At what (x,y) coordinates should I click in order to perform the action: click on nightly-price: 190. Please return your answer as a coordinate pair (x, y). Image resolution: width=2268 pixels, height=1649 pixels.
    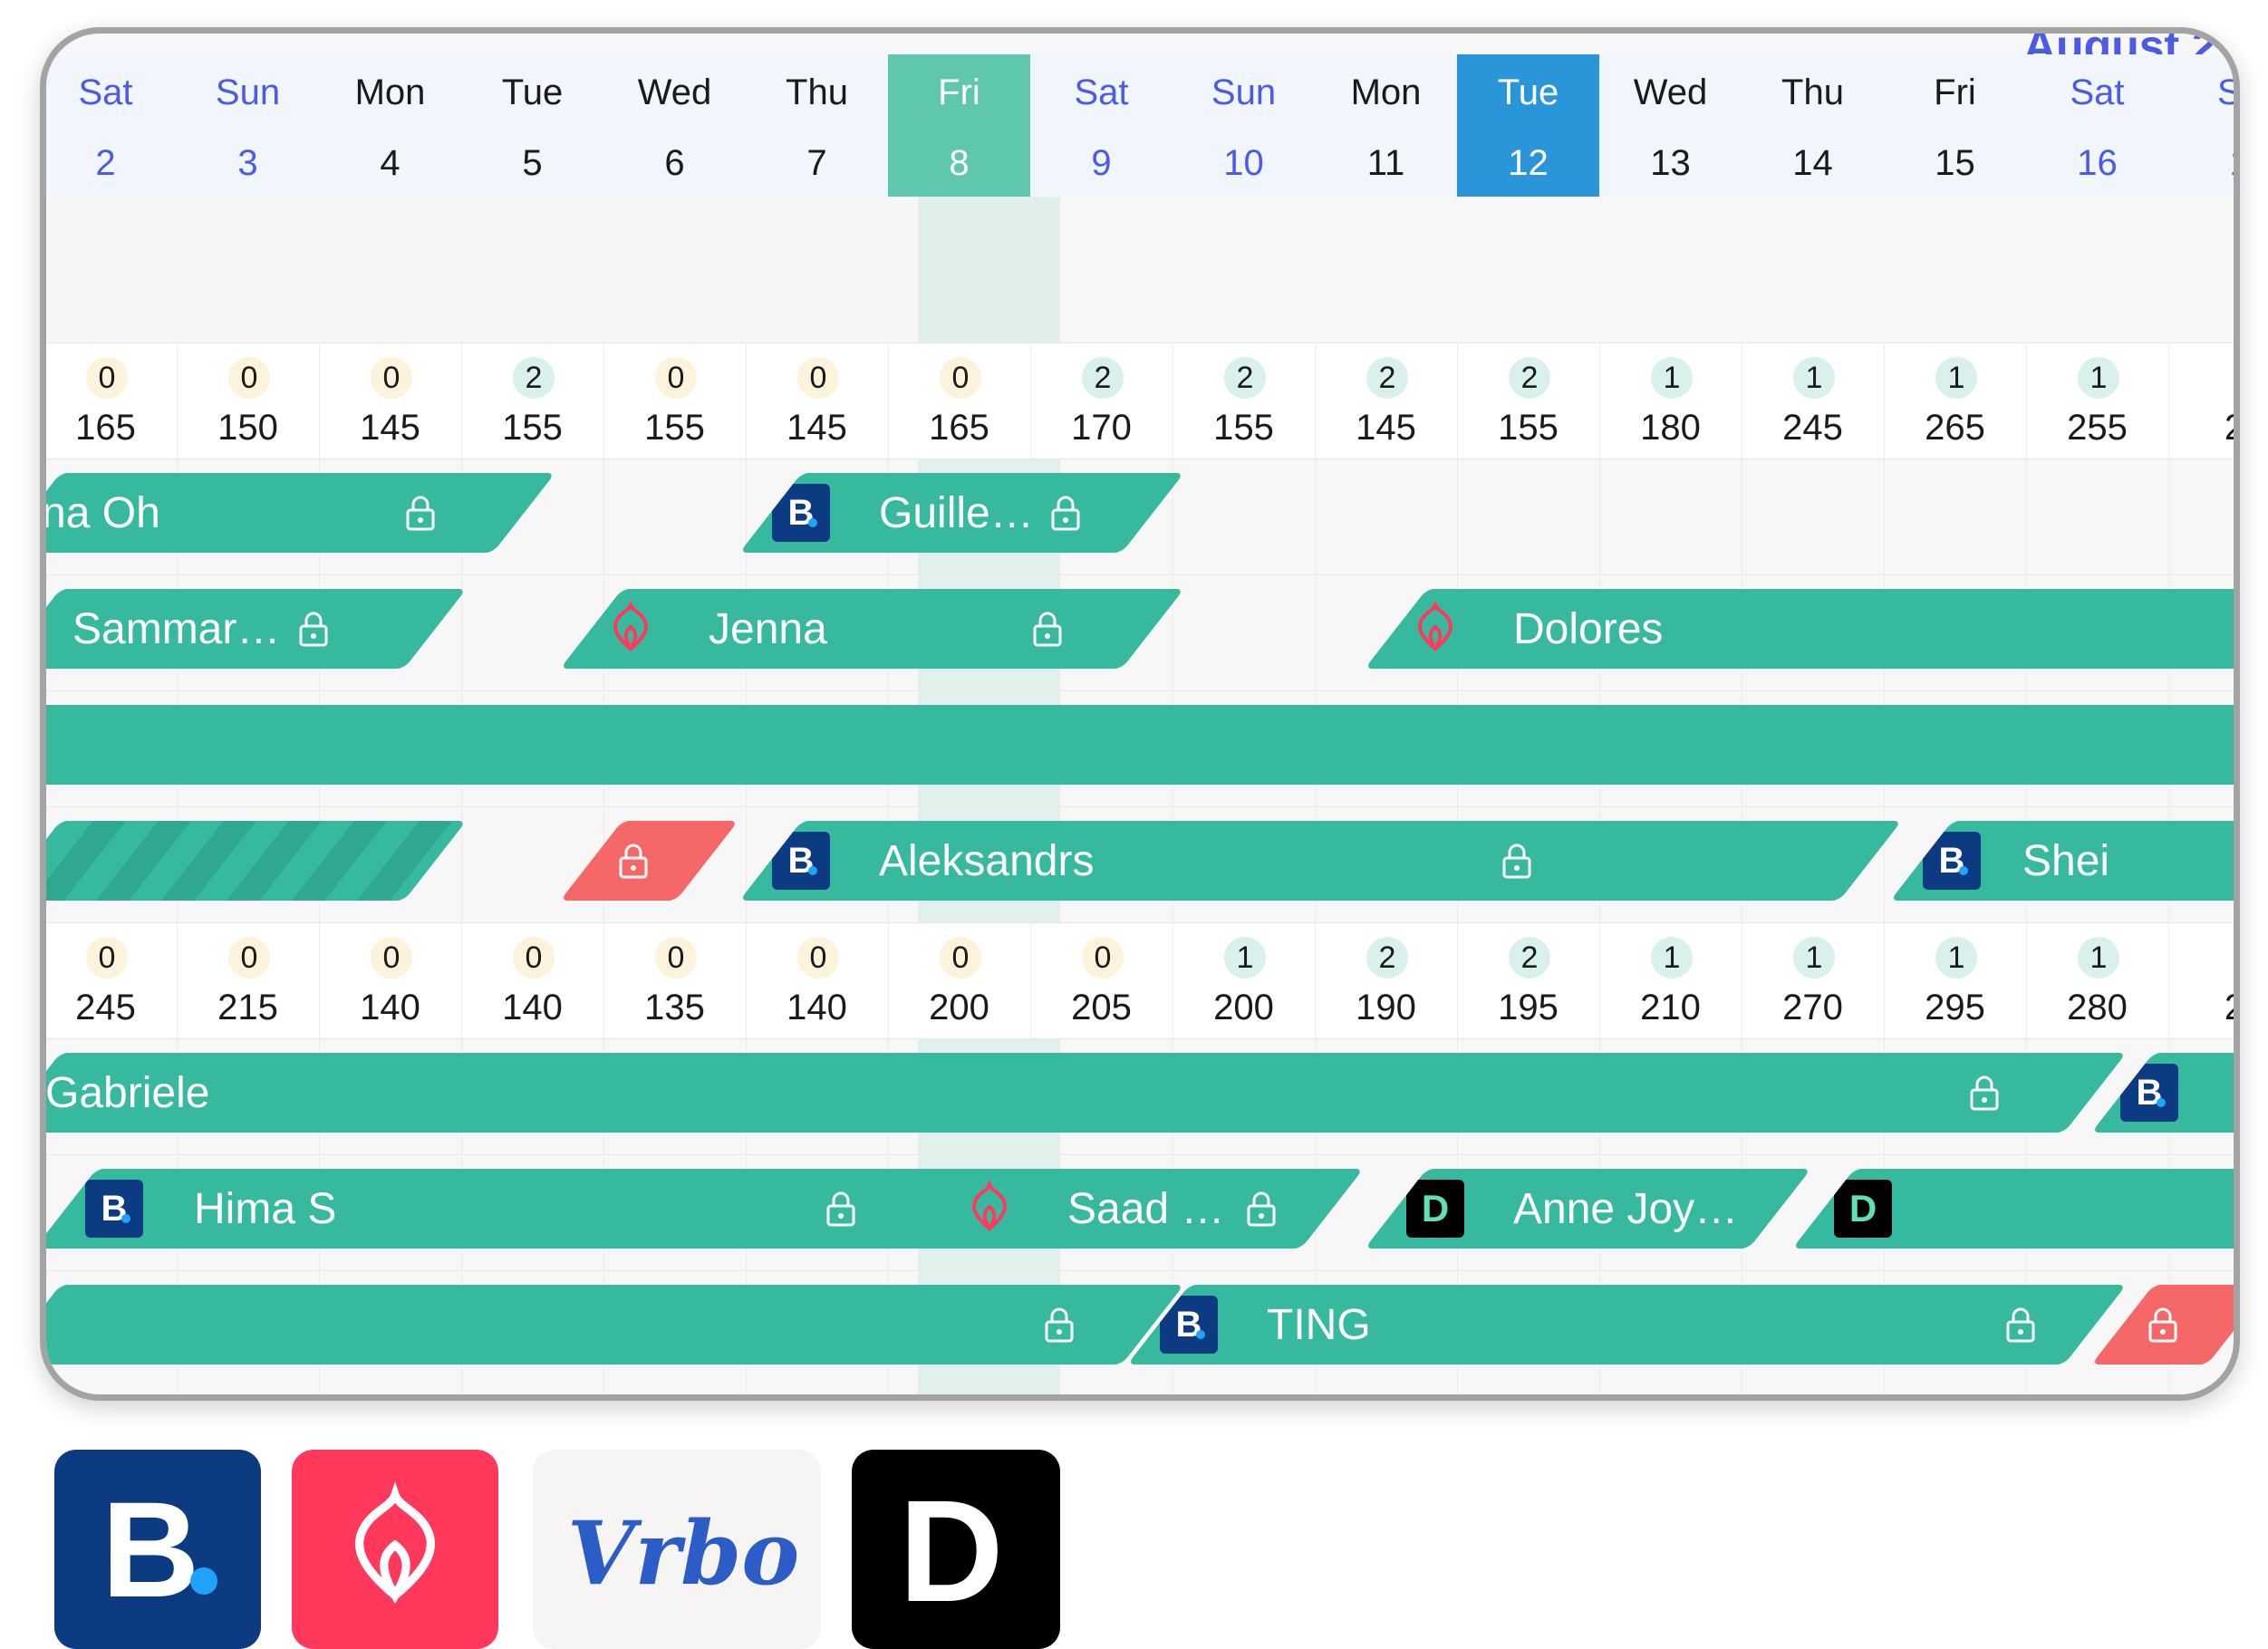
    Looking at the image, I should click on (1386, 1007).